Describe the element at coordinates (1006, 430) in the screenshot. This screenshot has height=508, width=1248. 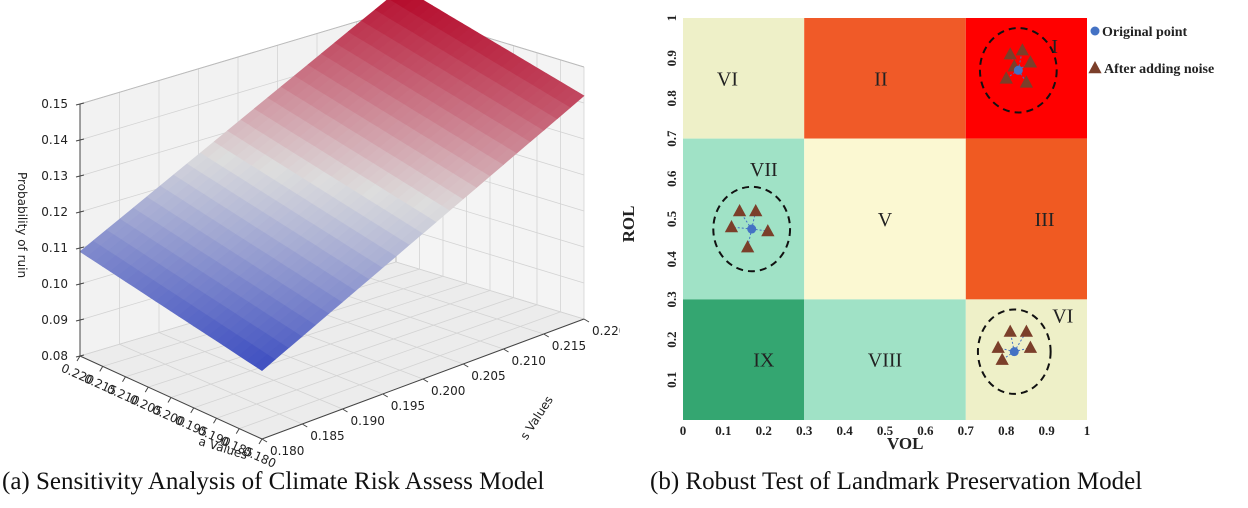
I see `x-tick-label: 0.8` at that location.